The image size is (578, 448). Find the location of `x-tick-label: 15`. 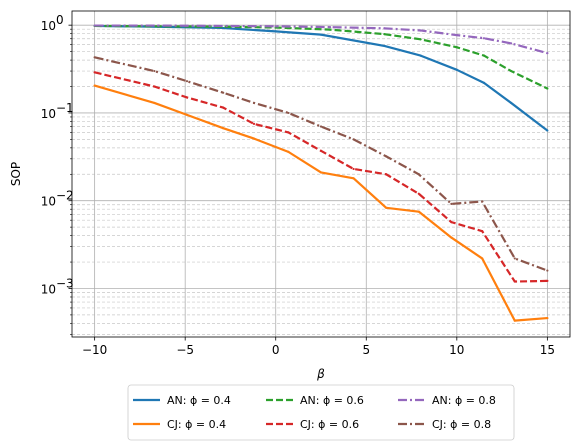

x-tick-label: 15 is located at coordinates (547, 350).